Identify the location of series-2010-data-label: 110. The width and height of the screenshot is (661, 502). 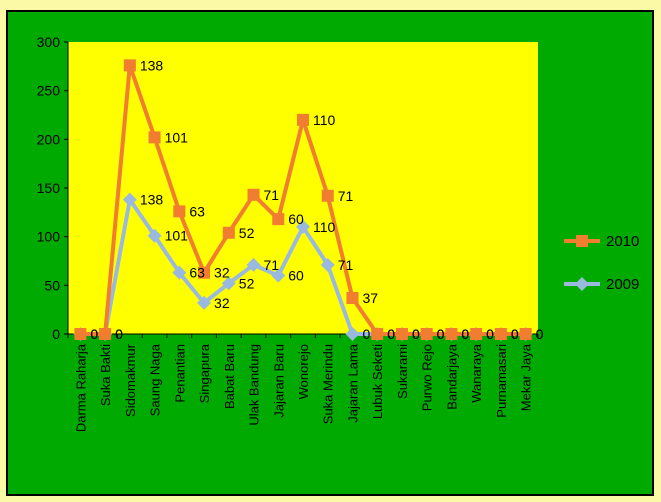
(324, 120).